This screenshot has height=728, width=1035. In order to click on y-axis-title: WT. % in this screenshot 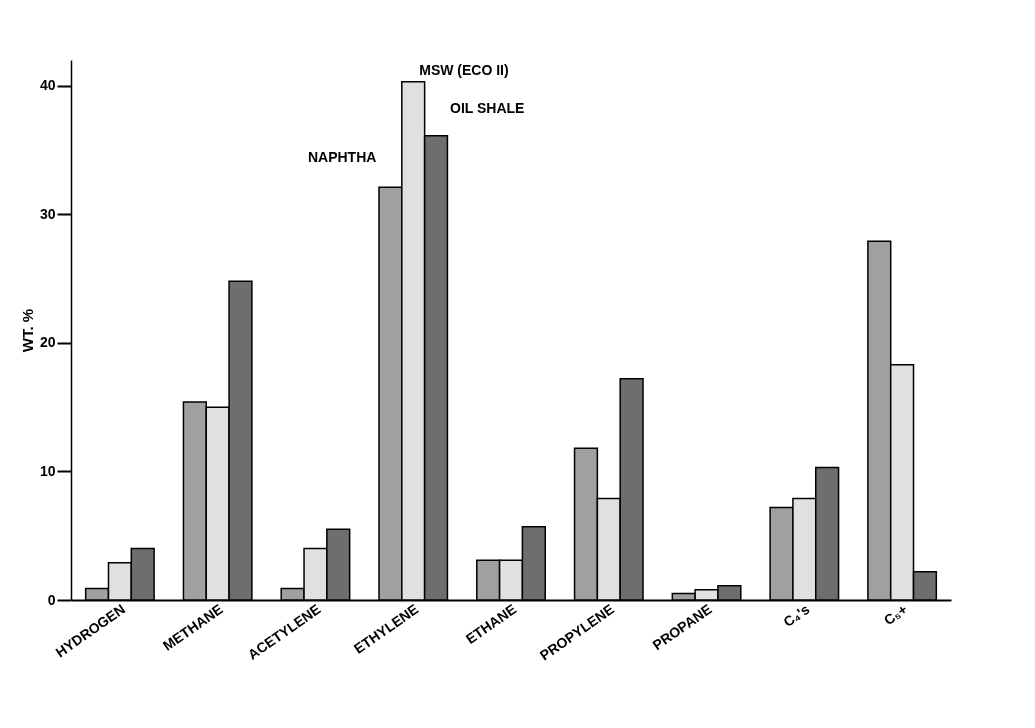, I will do `click(27, 330)`.